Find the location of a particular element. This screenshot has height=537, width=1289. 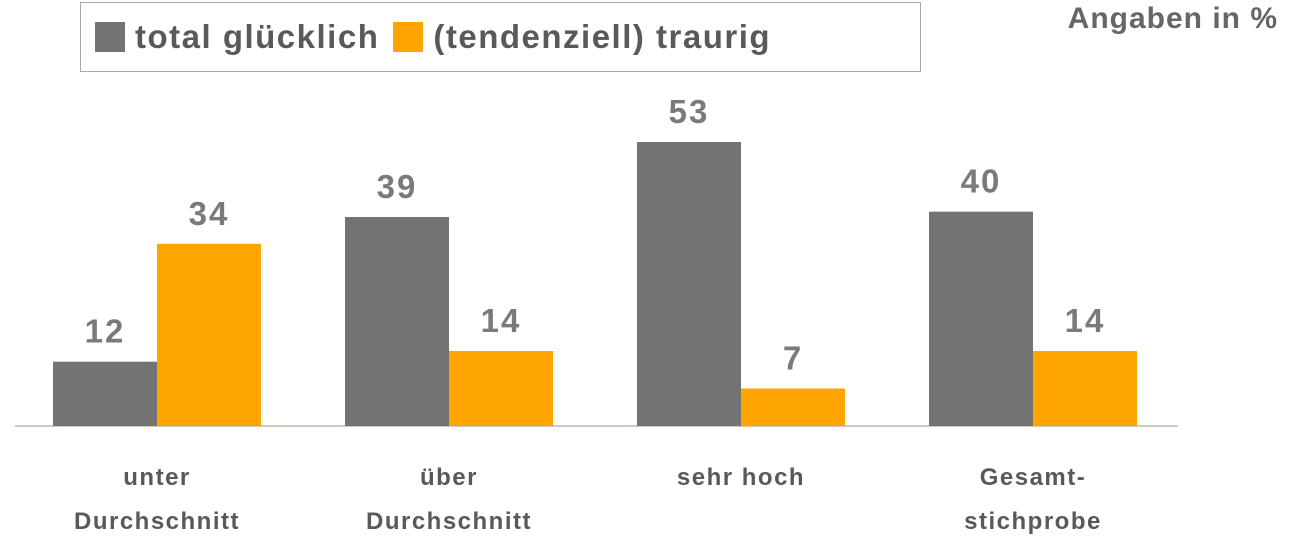

value-label: 53 is located at coordinates (689, 111).